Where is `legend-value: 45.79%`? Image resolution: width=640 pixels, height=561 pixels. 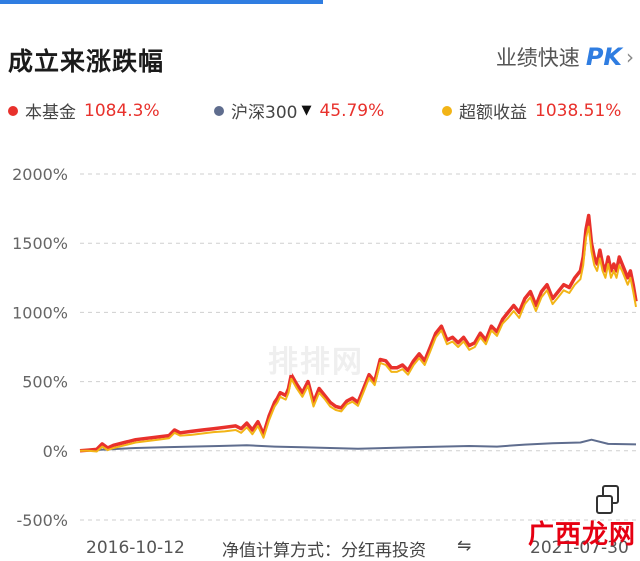 legend-value: 45.79% is located at coordinates (352, 110).